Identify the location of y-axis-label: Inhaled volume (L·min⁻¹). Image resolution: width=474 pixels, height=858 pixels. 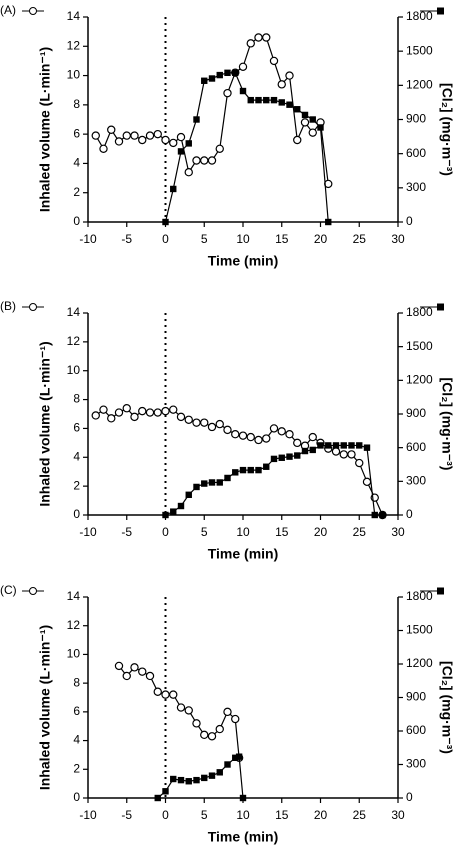
(45, 129).